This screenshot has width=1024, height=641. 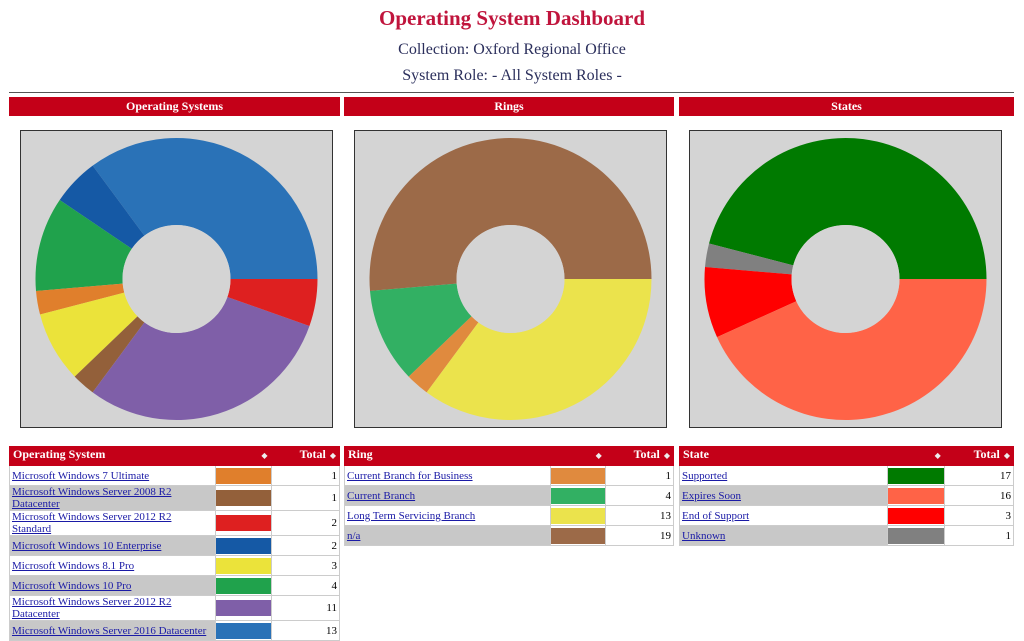 I want to click on row-link: Microsoft Windows 8.1 Pro, so click(x=73, y=565).